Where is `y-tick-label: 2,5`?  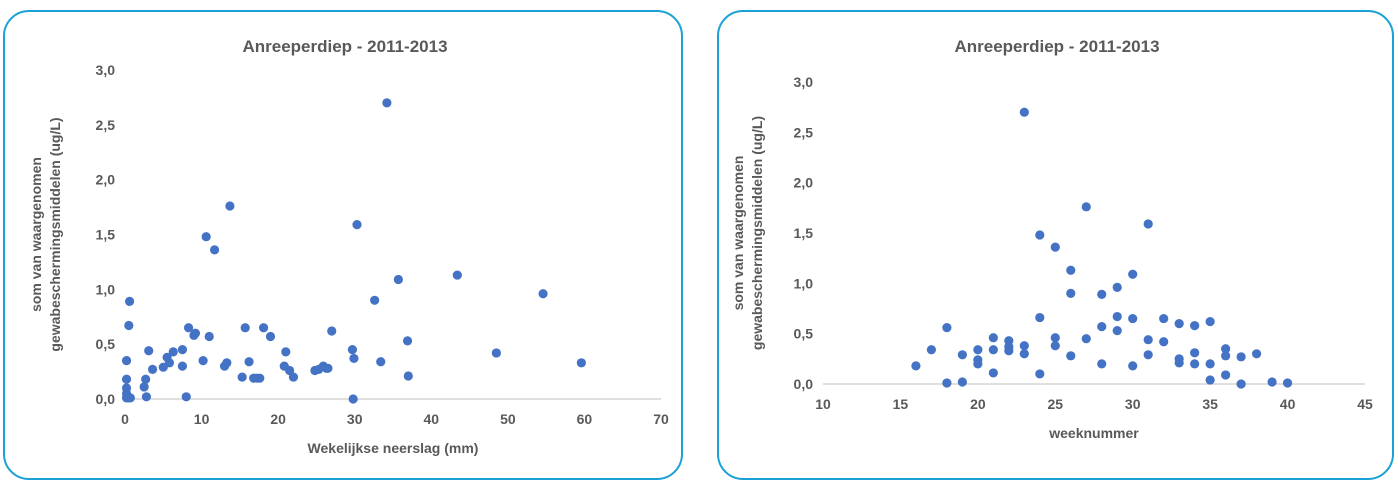
y-tick-label: 2,5 is located at coordinates (804, 132).